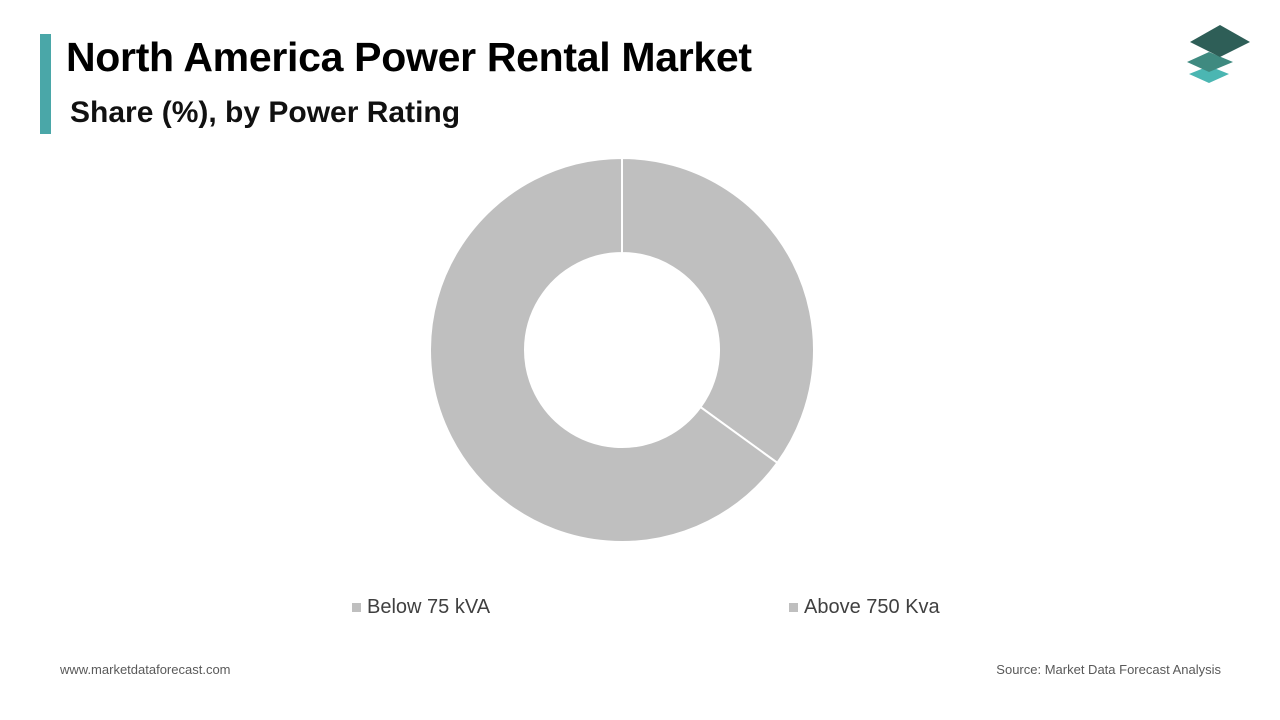 The height and width of the screenshot is (720, 1280). What do you see at coordinates (145, 669) in the screenshot?
I see `footer-website: www.marketdataforecast.com` at bounding box center [145, 669].